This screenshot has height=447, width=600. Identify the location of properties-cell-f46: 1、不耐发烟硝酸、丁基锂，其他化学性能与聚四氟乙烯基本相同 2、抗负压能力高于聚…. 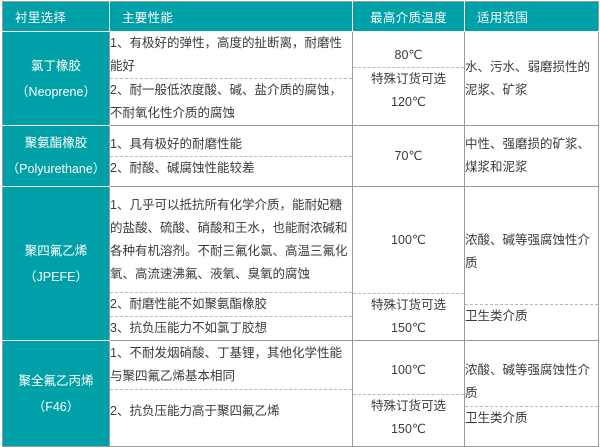
(231, 393).